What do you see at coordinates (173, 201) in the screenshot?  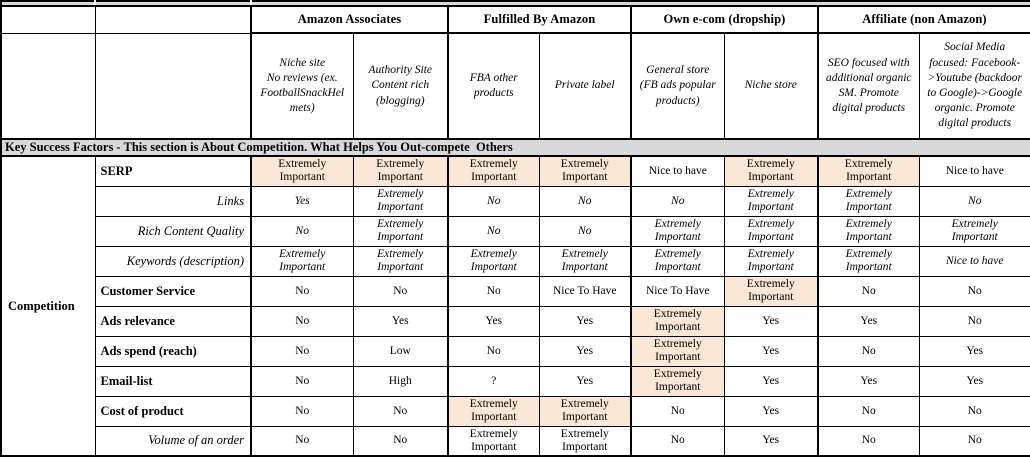 I see `row-label-links: Links` at bounding box center [173, 201].